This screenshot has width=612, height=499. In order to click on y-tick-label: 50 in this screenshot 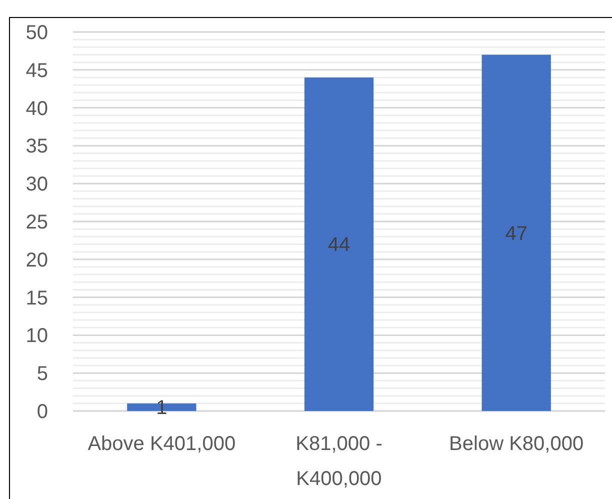, I will do `click(37, 33)`.